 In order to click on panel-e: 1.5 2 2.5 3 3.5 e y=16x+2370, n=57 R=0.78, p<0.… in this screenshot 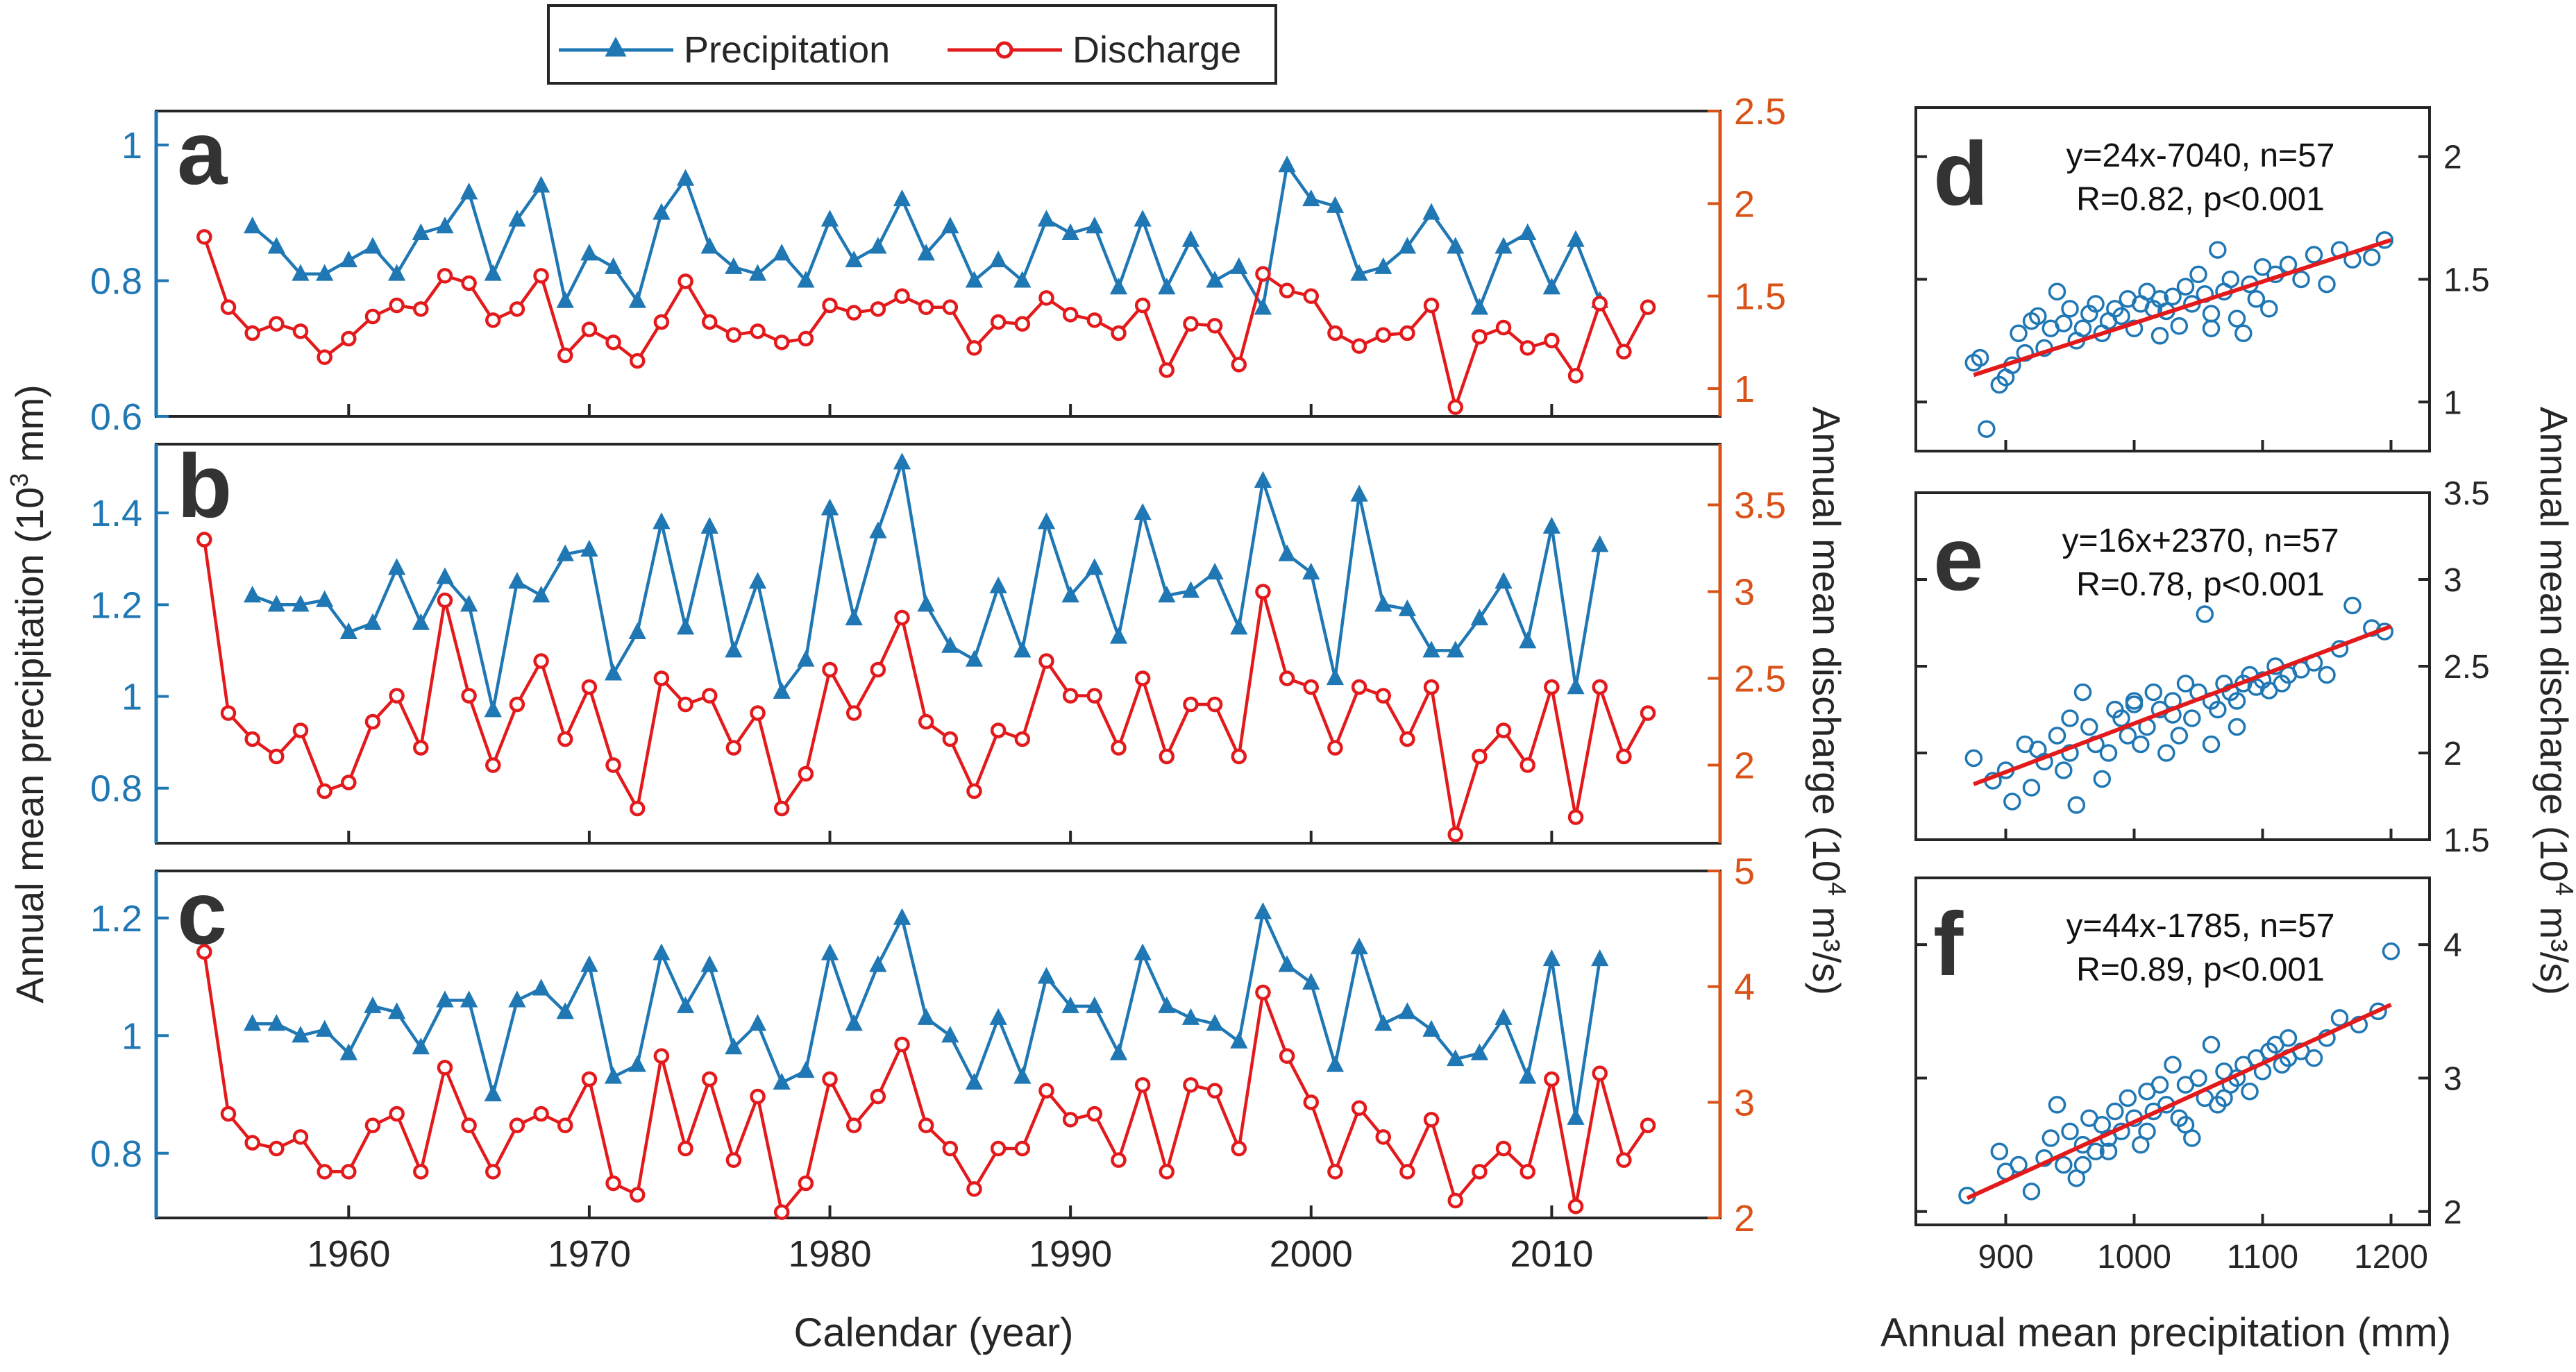, I will do `click(2202, 667)`.